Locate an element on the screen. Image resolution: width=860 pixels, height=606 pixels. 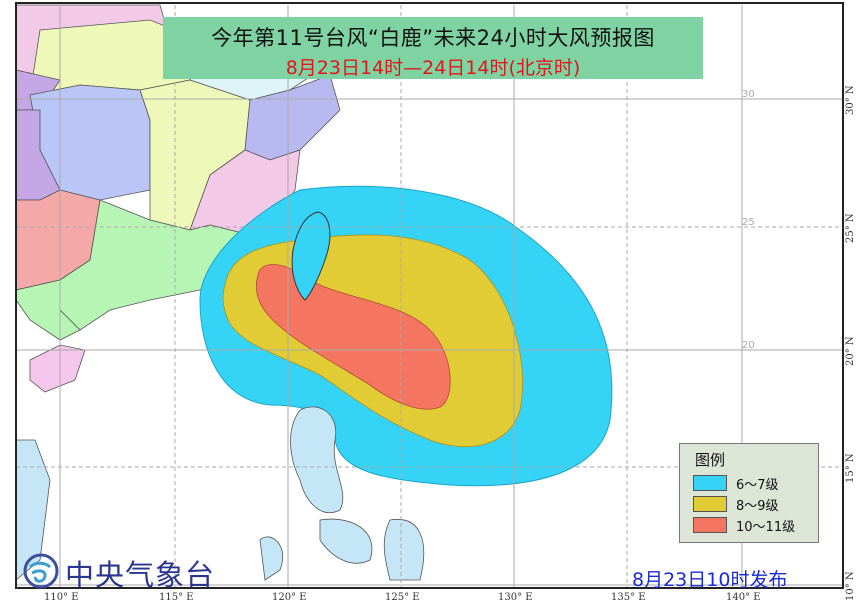
legend-label: 6～7级 is located at coordinates (757, 485).